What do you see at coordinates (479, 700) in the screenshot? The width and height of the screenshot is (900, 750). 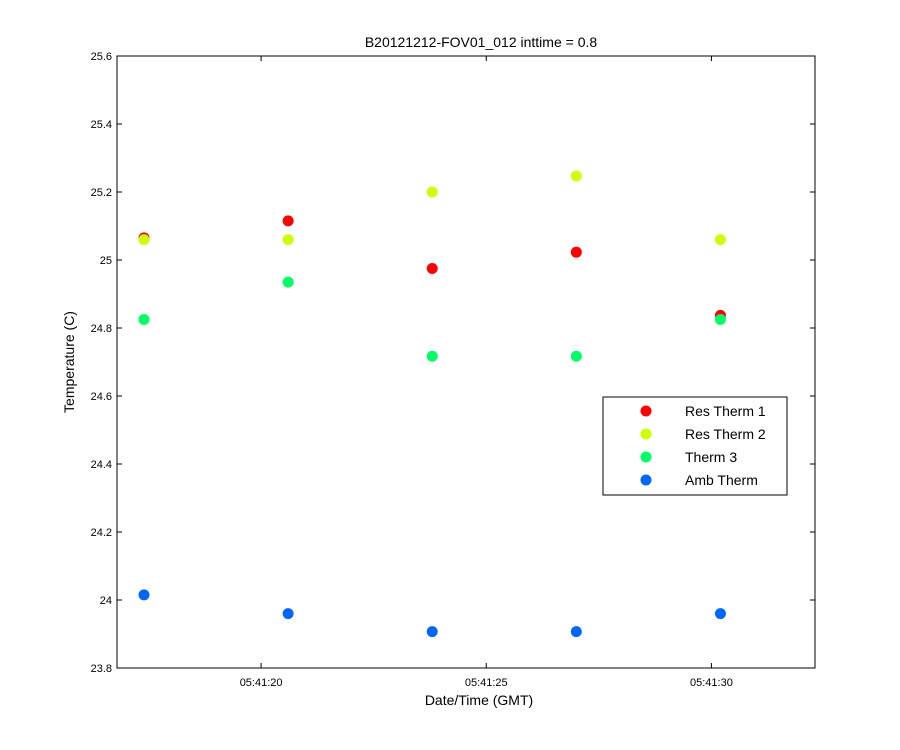 I see `x-axis-label: Date/Time (GMT)` at bounding box center [479, 700].